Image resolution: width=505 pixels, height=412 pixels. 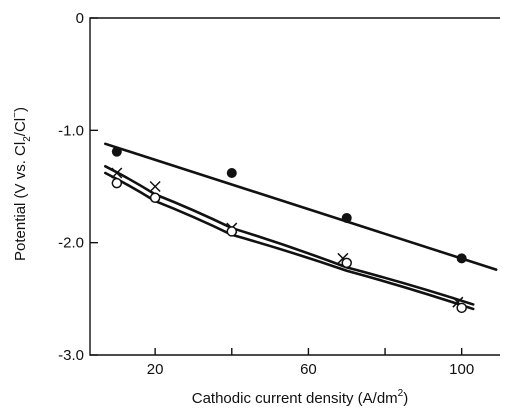 What do you see at coordinates (308, 369) in the screenshot?
I see `x-tick-label: 60` at bounding box center [308, 369].